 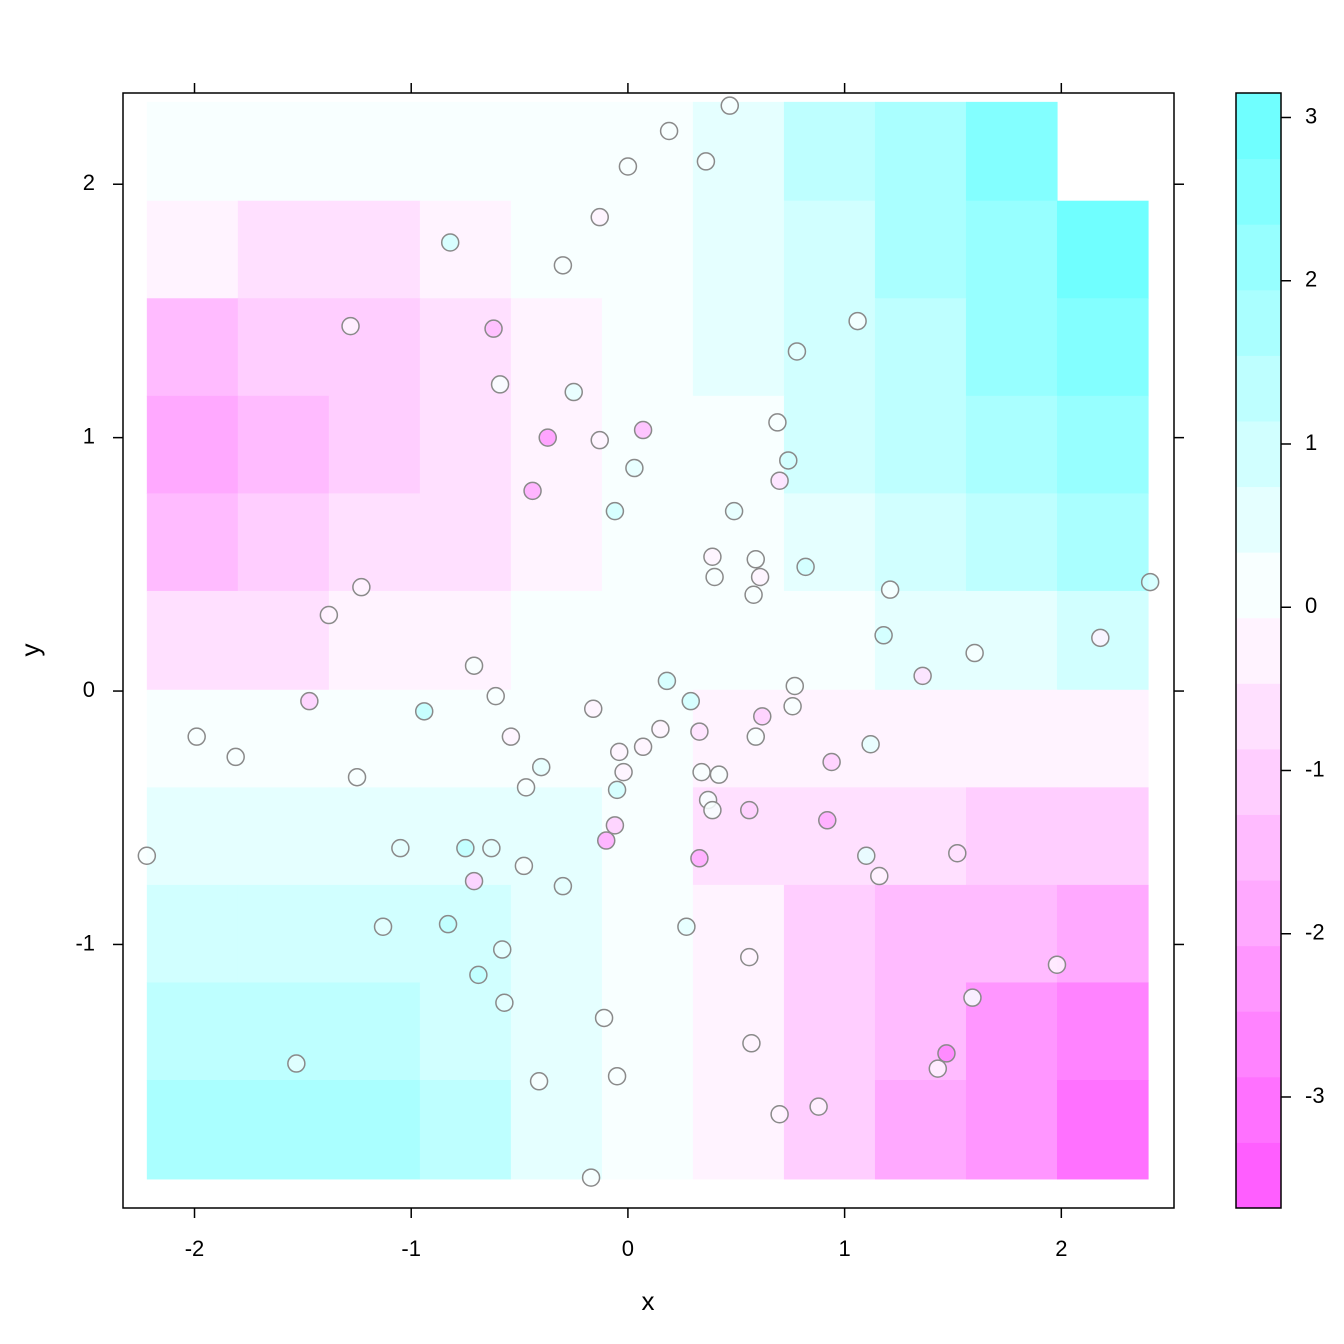 What do you see at coordinates (1315, 768) in the screenshot?
I see `colorbar-tick-label: -1` at bounding box center [1315, 768].